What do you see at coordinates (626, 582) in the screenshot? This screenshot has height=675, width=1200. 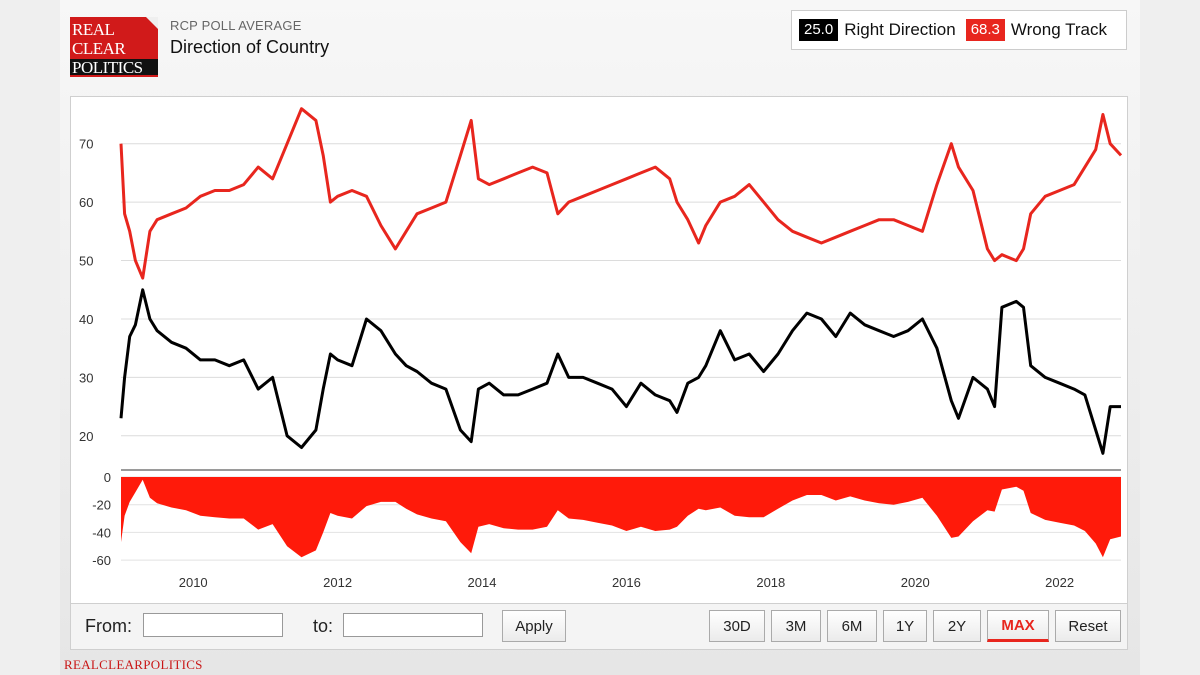 I see `x-tick-label: 2016` at bounding box center [626, 582].